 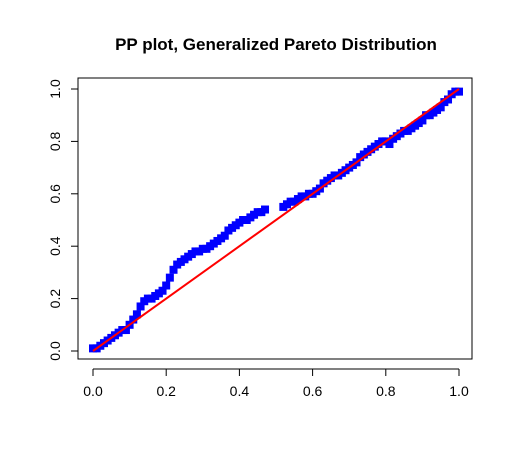 I want to click on x-tick-label: 0.8, so click(x=386, y=391).